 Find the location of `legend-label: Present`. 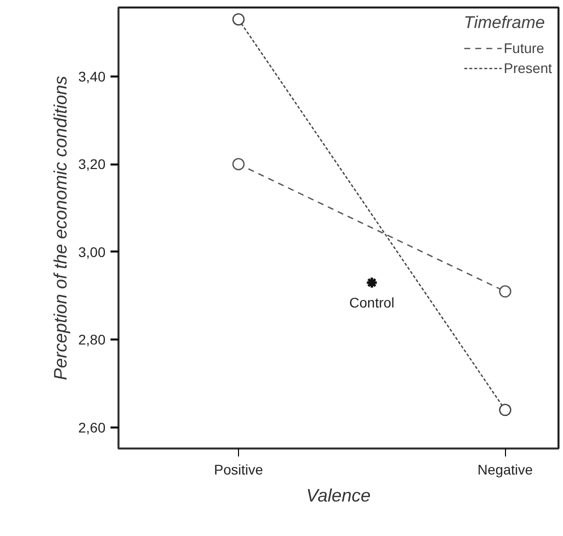

legend-label: Present is located at coordinates (528, 68).